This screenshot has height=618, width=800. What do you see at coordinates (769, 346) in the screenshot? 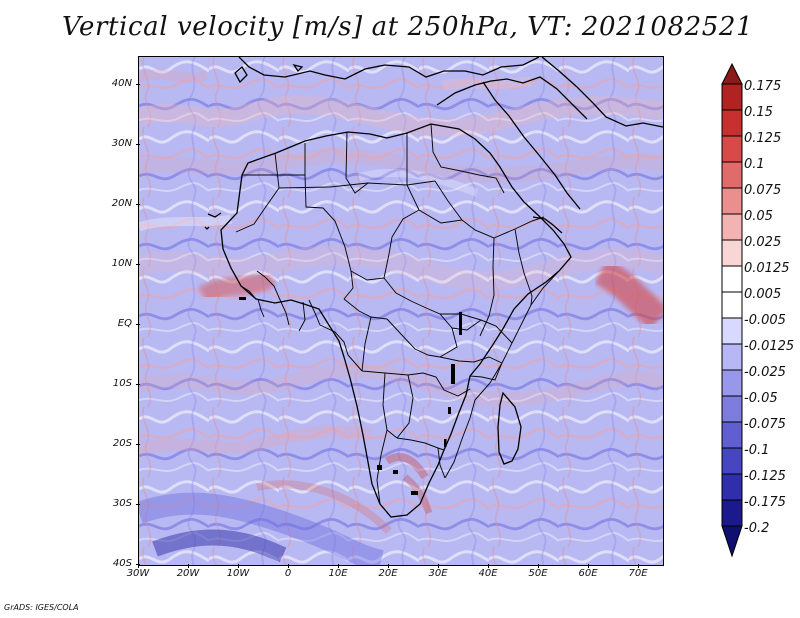
I see `colorbar-label-neg-0-0125: -0.0125` at bounding box center [769, 346].